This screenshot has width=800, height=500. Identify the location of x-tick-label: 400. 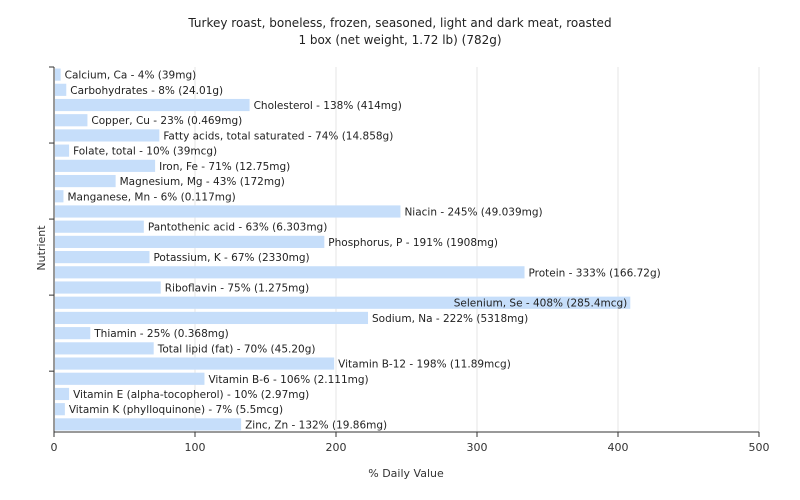
(618, 447).